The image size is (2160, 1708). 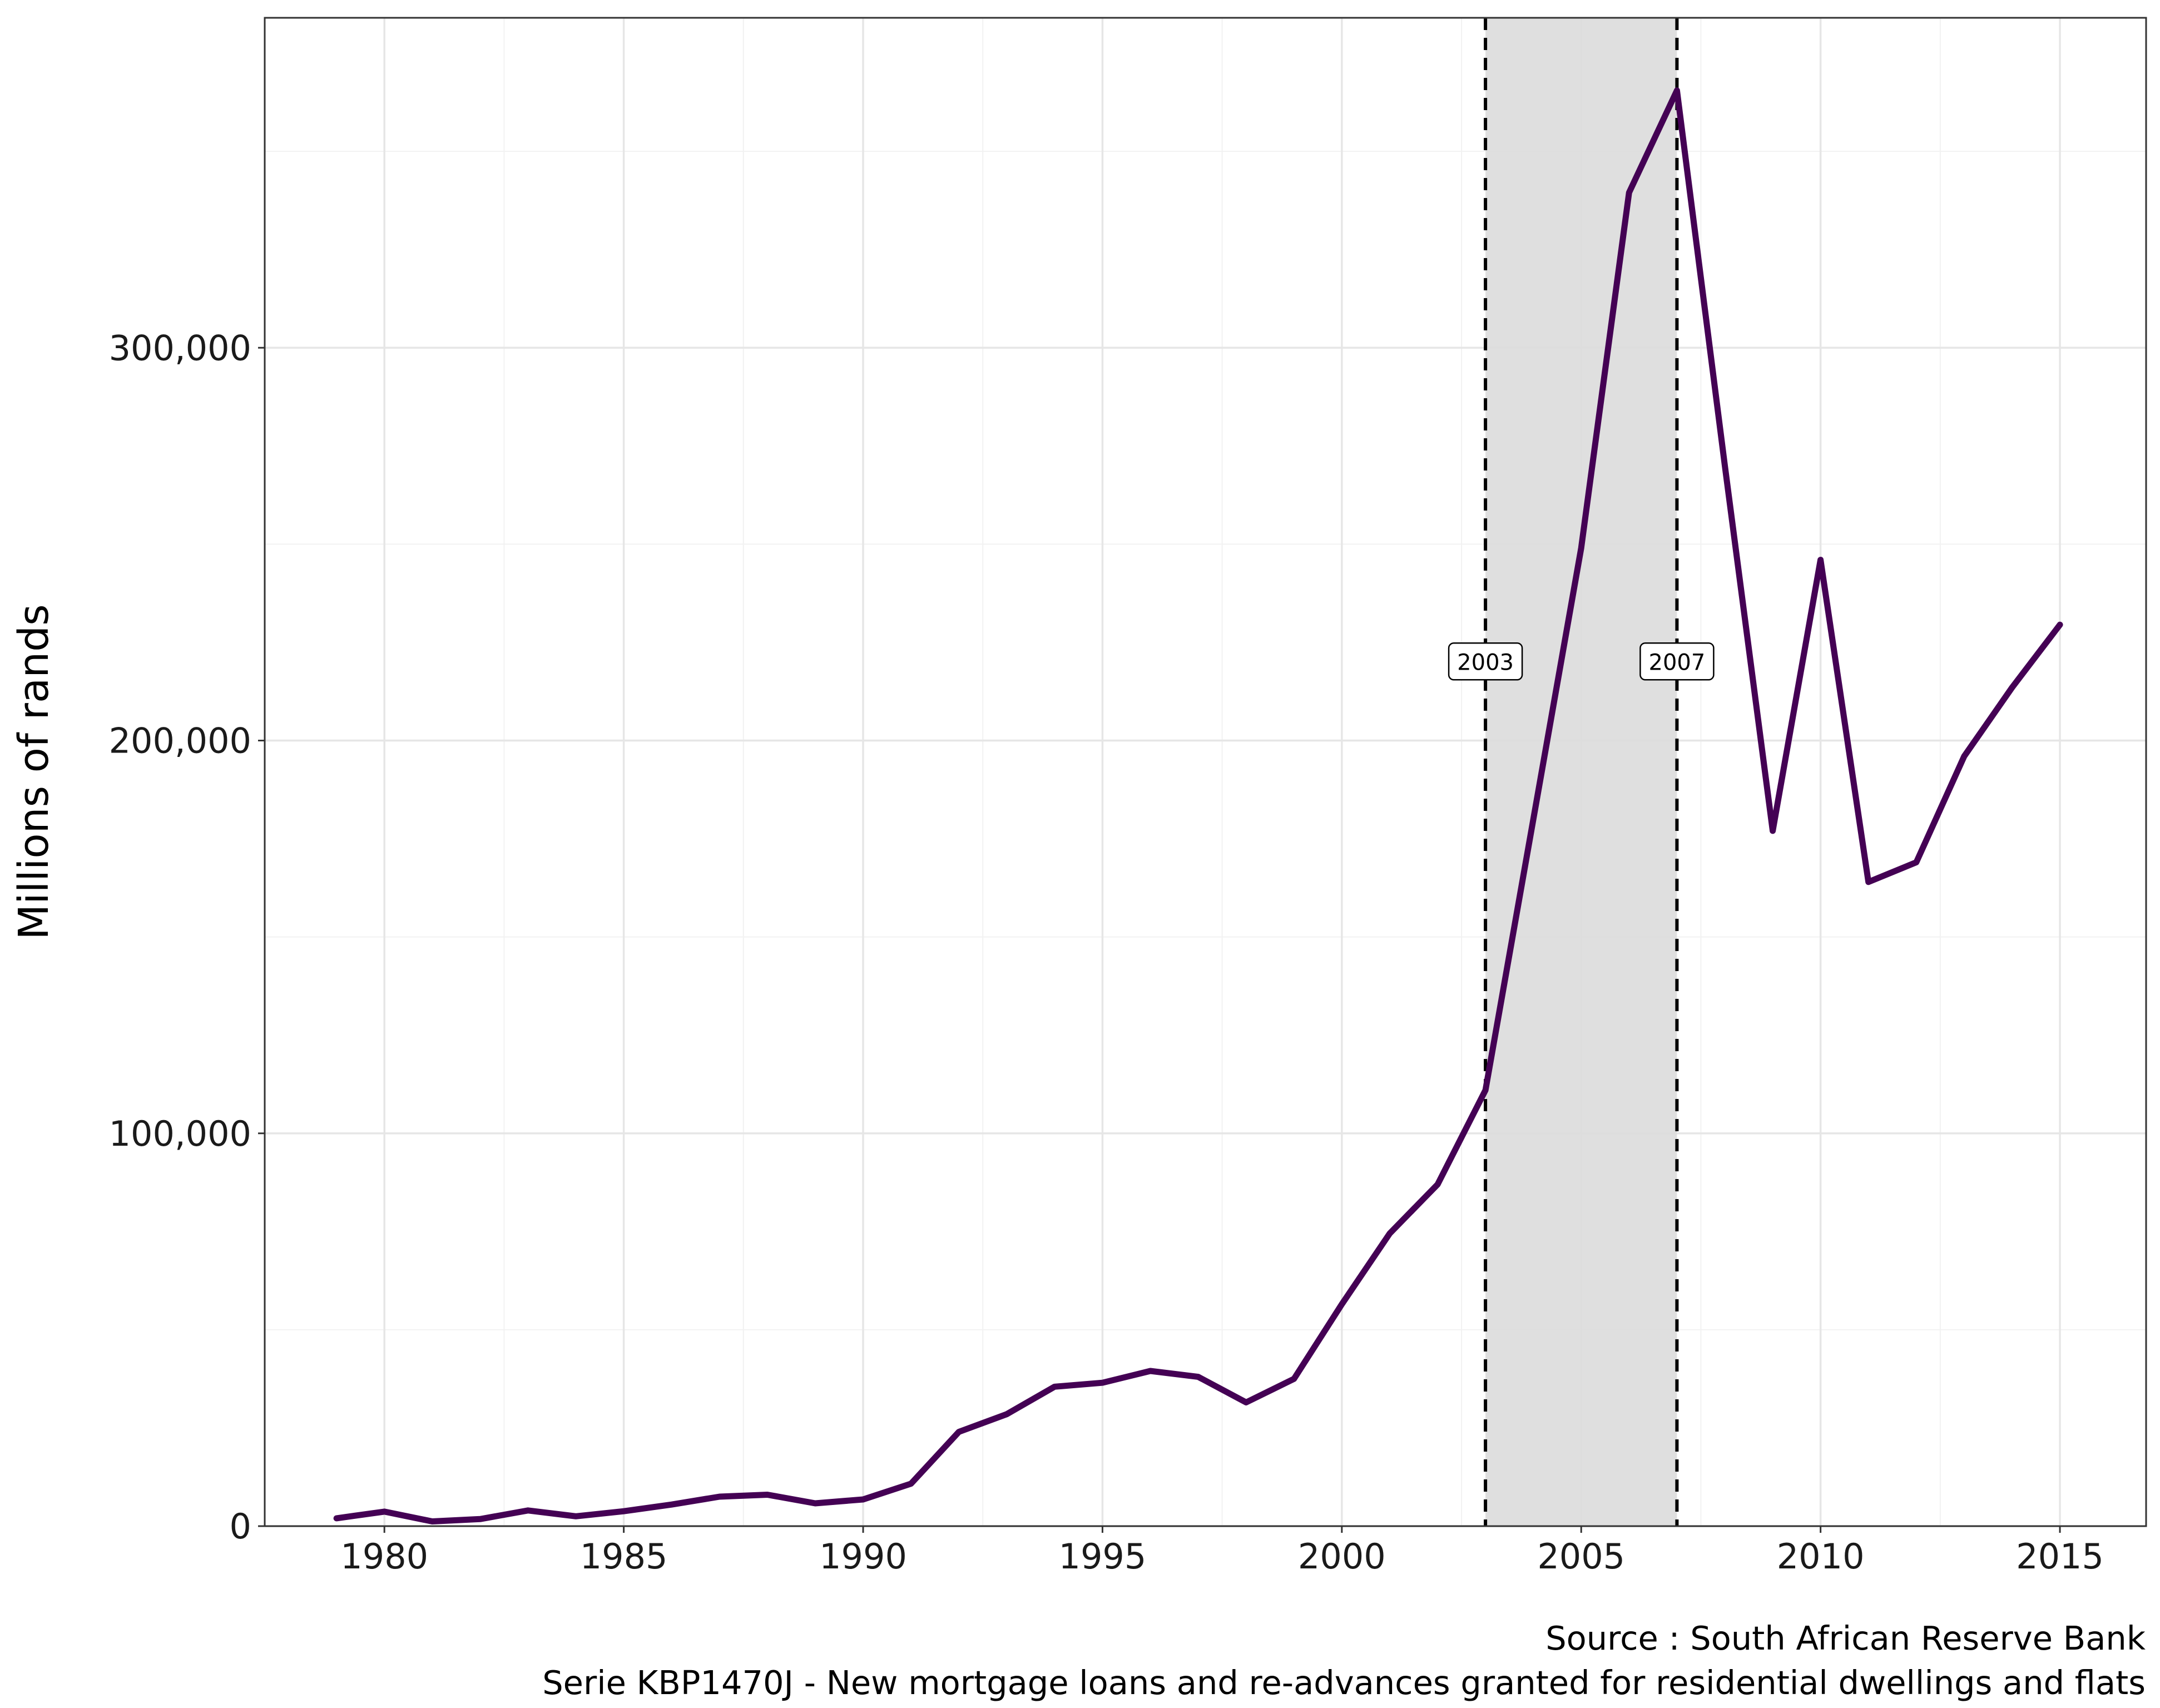 I want to click on annotation-label-2007: 2007, so click(x=1677, y=662).